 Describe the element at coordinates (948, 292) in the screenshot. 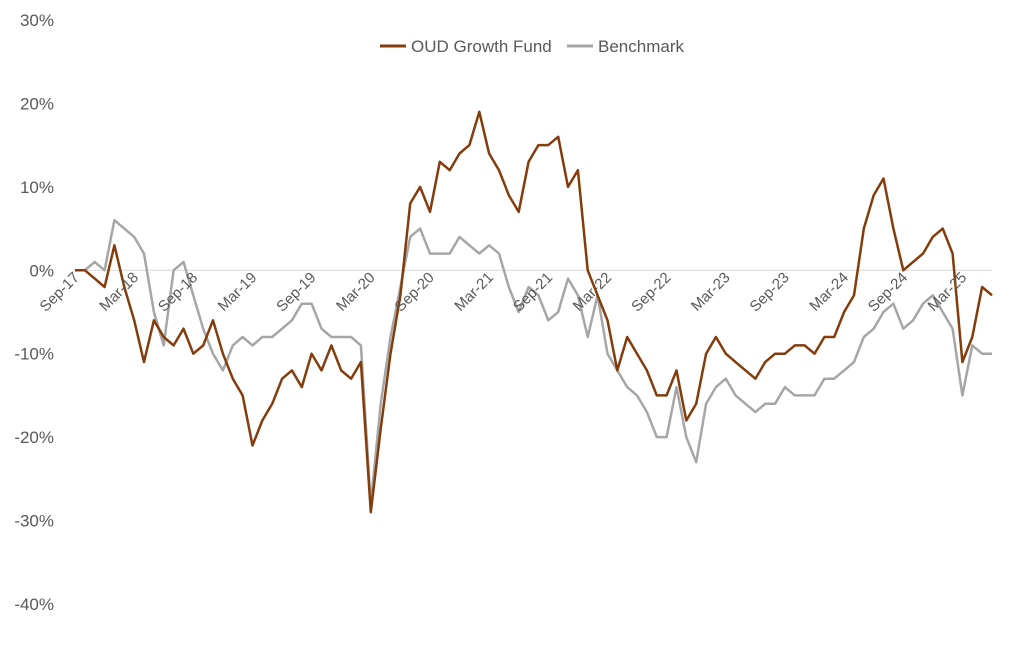

I see `x-tick-label: Mar-25` at that location.